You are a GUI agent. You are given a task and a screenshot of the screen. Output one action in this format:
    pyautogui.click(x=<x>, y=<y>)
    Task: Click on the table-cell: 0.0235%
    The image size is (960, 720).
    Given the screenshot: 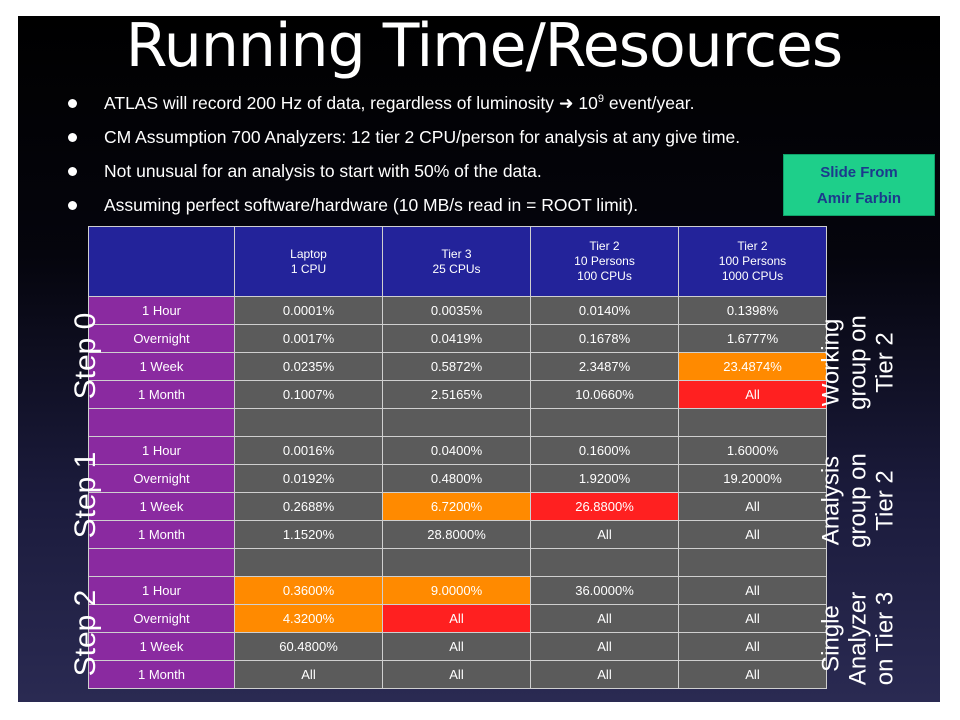 What is the action you would take?
    pyautogui.click(x=308, y=366)
    